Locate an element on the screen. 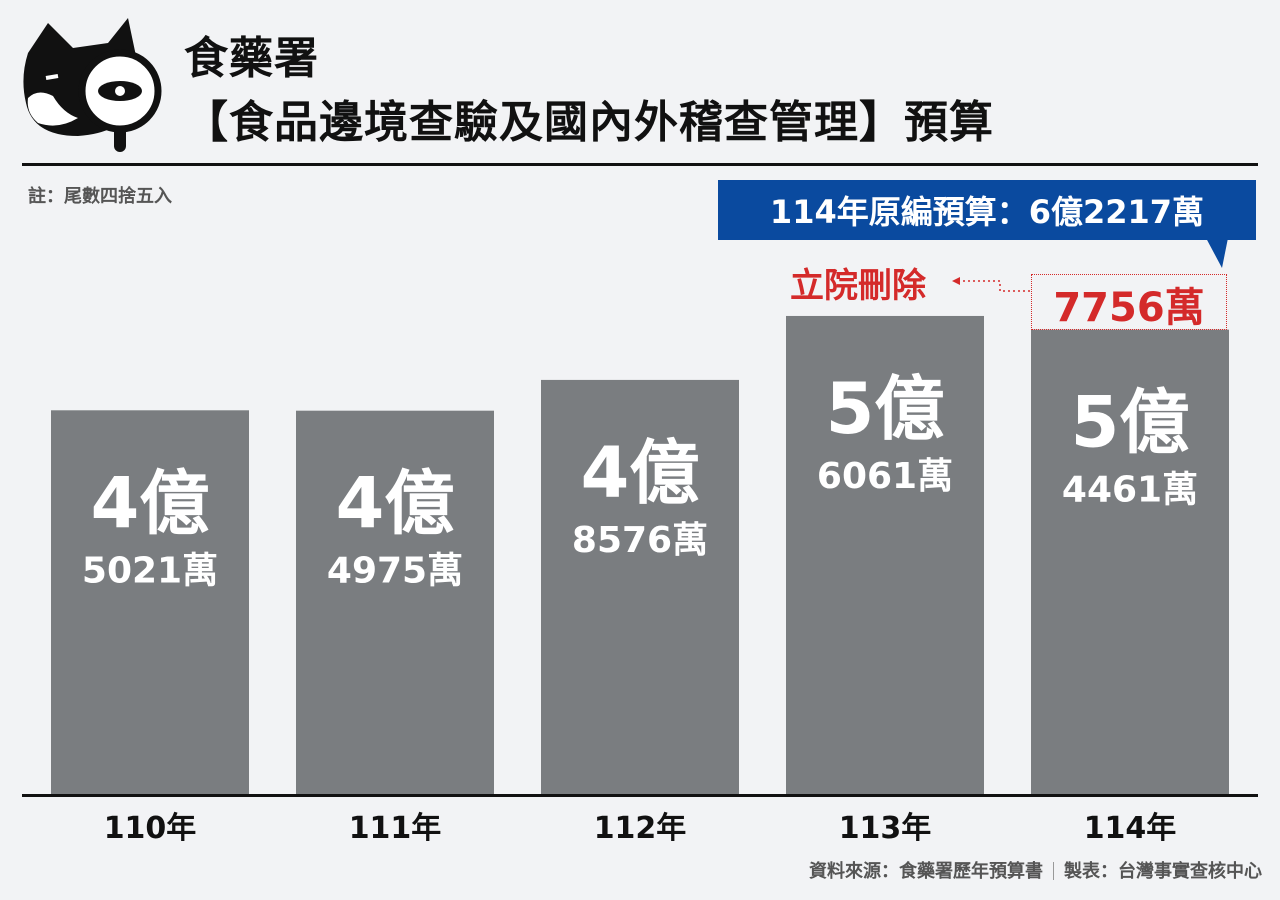 This screenshot has height=900, width=1280. bar-111年 is located at coordinates (395, 602).